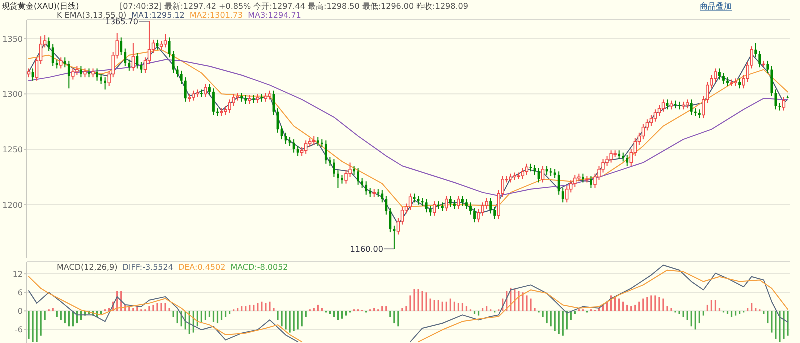  Describe the element at coordinates (12, 150) in the screenshot. I see `y-tick-label: 1250` at that location.